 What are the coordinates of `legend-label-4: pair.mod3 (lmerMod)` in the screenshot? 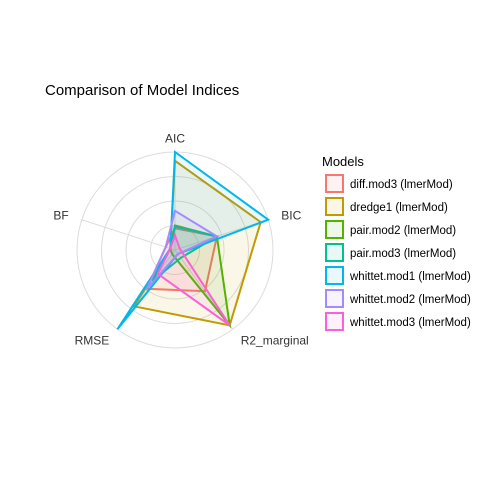 It's located at (403, 254).